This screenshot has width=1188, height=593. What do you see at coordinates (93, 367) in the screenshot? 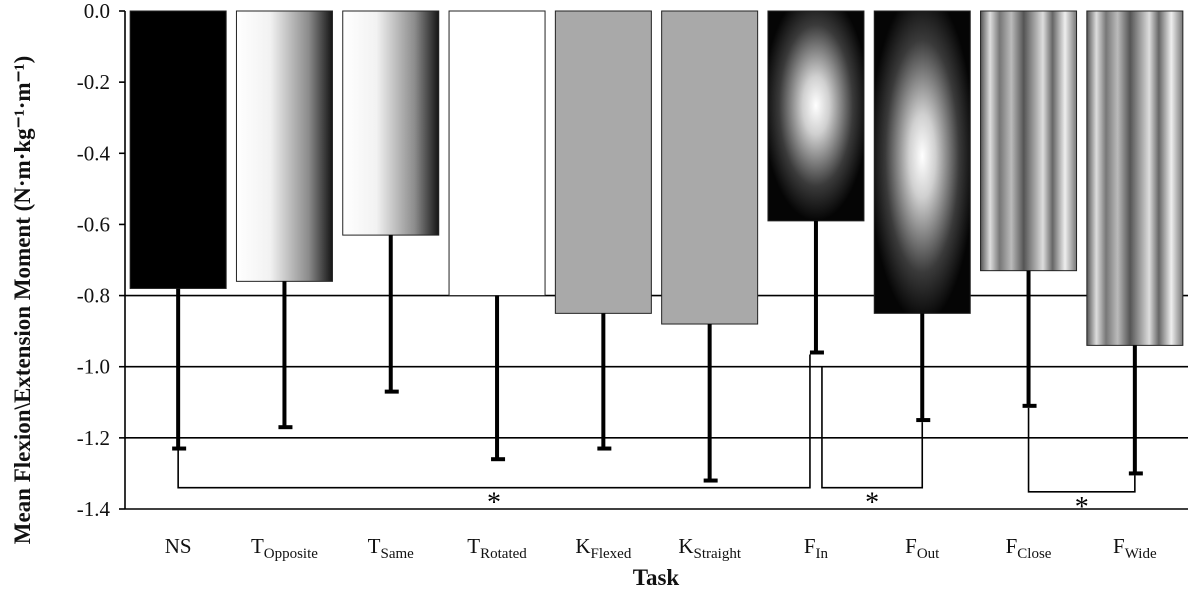
I see `y-tick-label: -1.0` at bounding box center [93, 367].